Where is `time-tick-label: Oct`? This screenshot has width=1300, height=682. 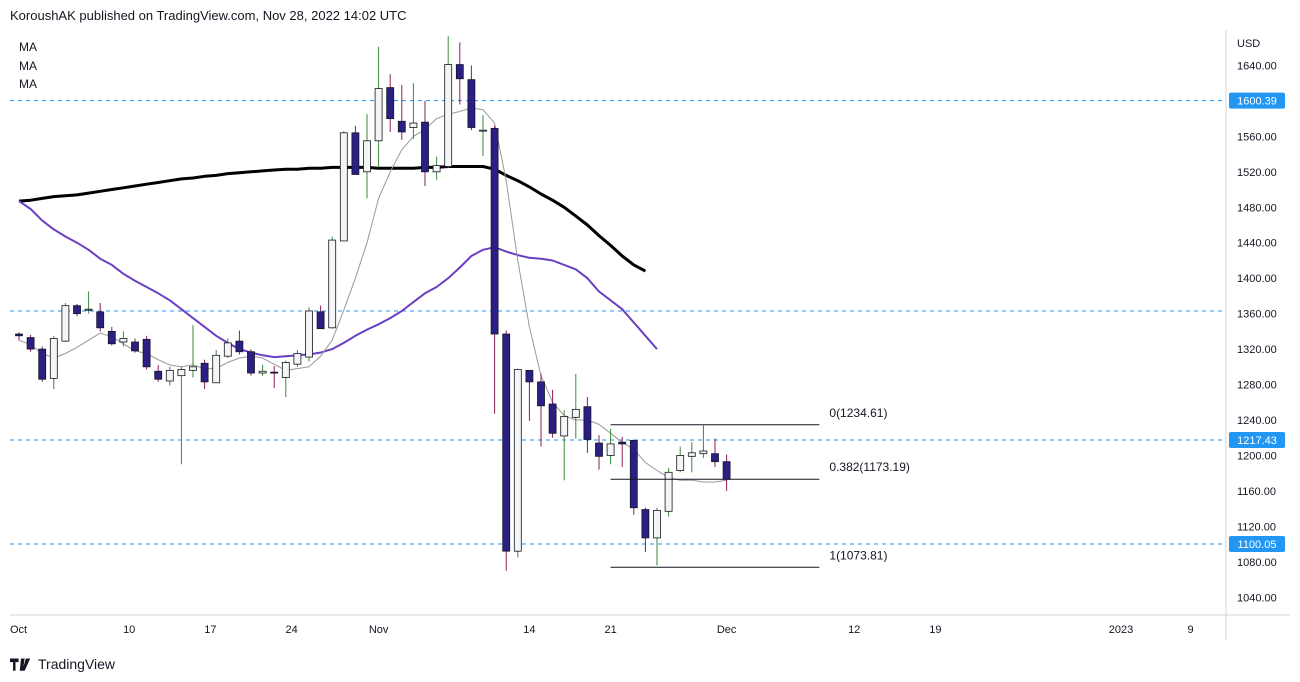
time-tick-label: Oct is located at coordinates (18, 630).